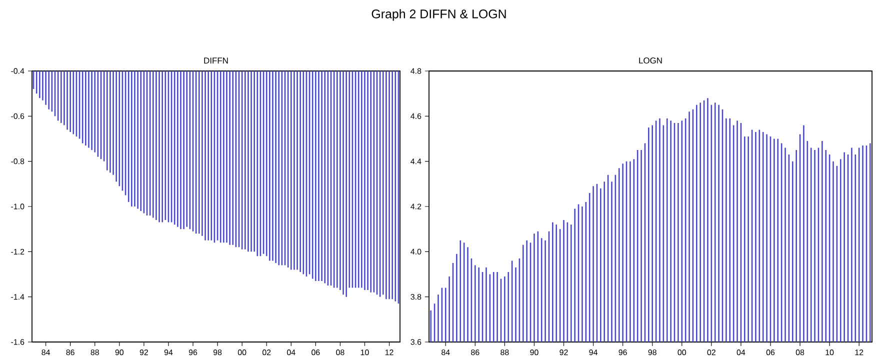  Describe the element at coordinates (439, 15) in the screenshot. I see `text: Graph 2 DIFFN & LOGN` at that location.